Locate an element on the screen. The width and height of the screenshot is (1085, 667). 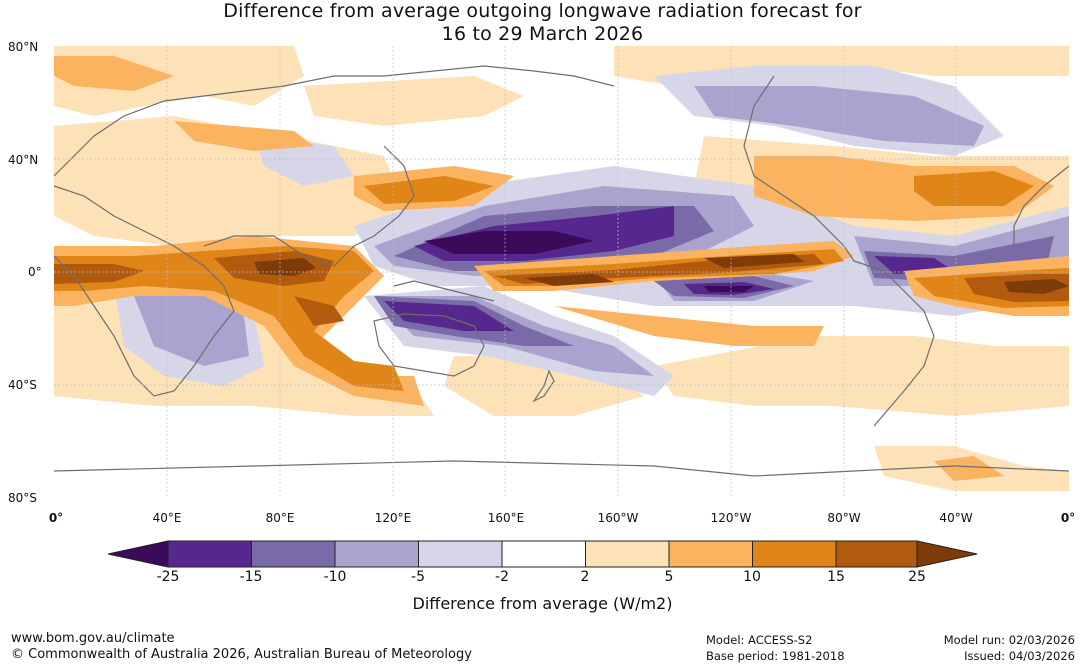
colorbar-tick-label: -5 is located at coordinates (418, 577).